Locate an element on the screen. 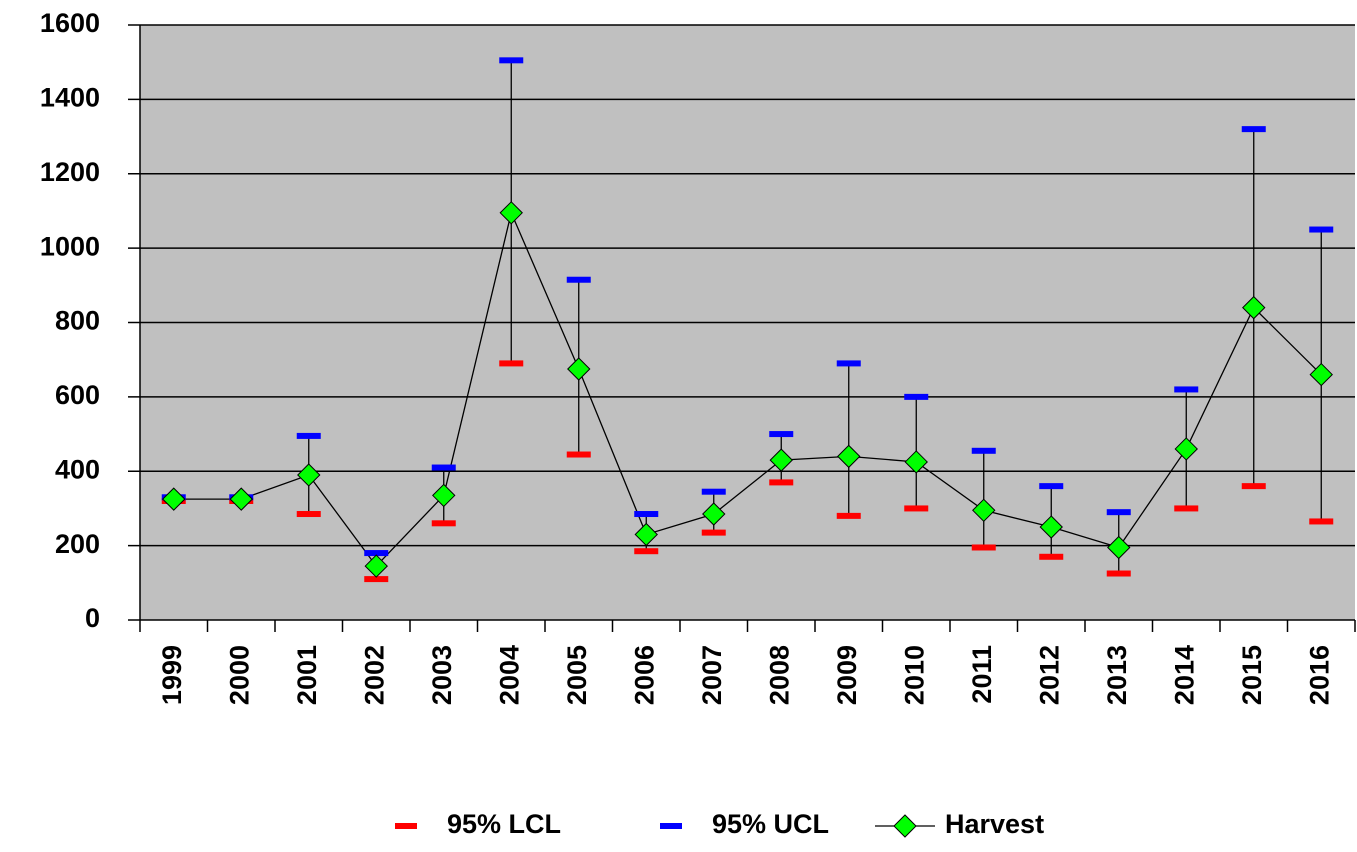 The image size is (1357, 852). y-tick-label: 1400 is located at coordinates (70, 98).